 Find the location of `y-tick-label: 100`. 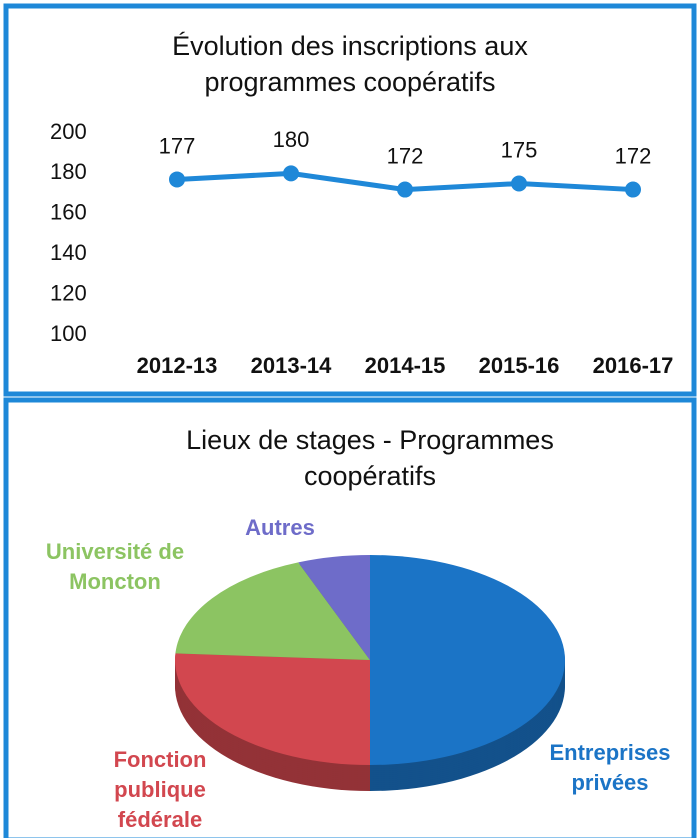

y-tick-label: 100 is located at coordinates (68, 333).